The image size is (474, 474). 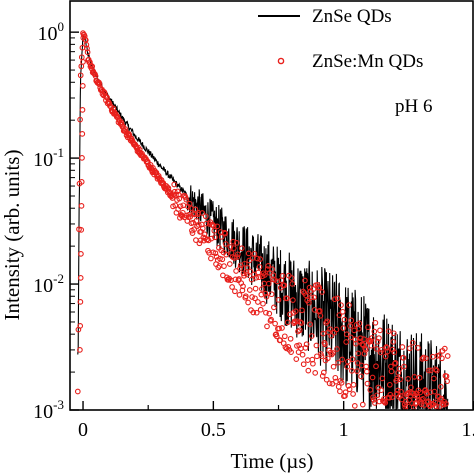 What do you see at coordinates (83, 430) in the screenshot?
I see `x-tick-label: 0` at bounding box center [83, 430].